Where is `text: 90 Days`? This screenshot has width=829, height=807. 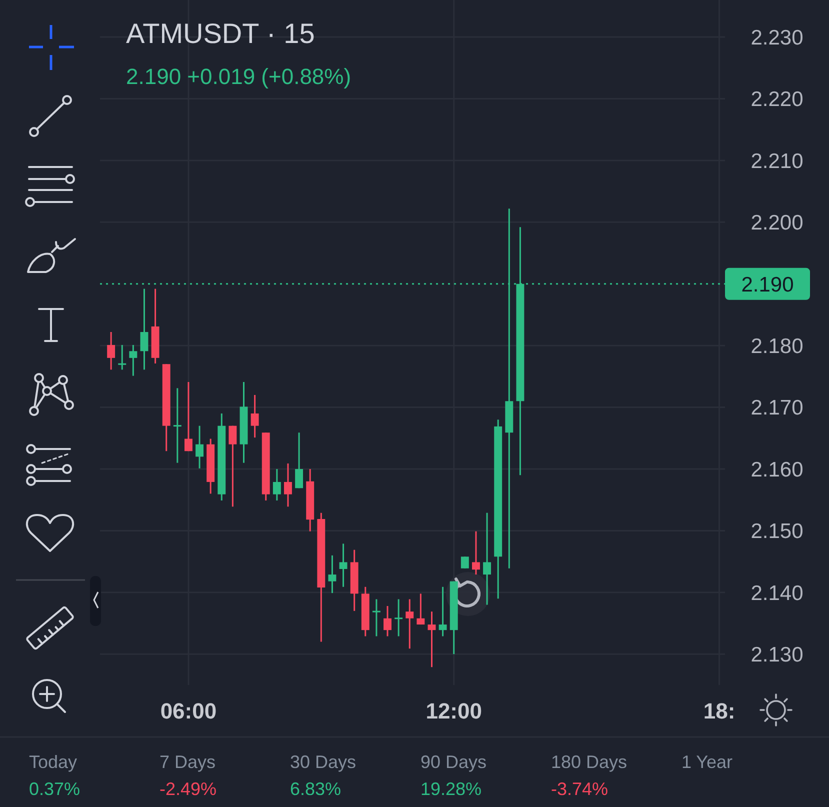
text: 90 Days is located at coordinates (453, 762).